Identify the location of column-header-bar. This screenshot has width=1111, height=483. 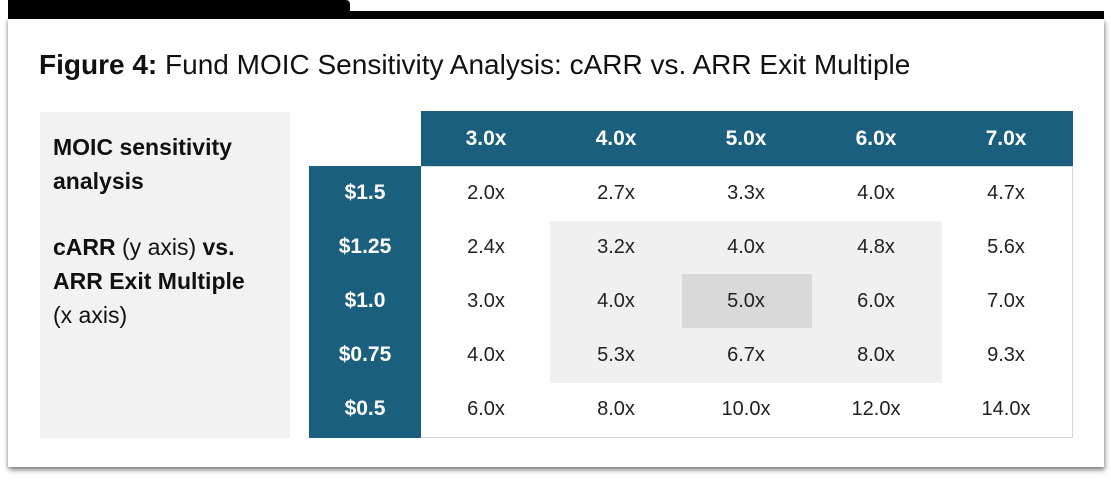
(747, 138).